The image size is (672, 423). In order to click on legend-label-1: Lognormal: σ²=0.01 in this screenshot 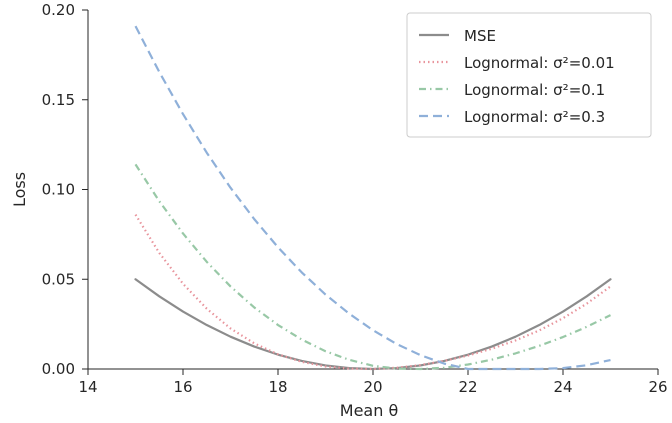, I will do `click(539, 63)`.